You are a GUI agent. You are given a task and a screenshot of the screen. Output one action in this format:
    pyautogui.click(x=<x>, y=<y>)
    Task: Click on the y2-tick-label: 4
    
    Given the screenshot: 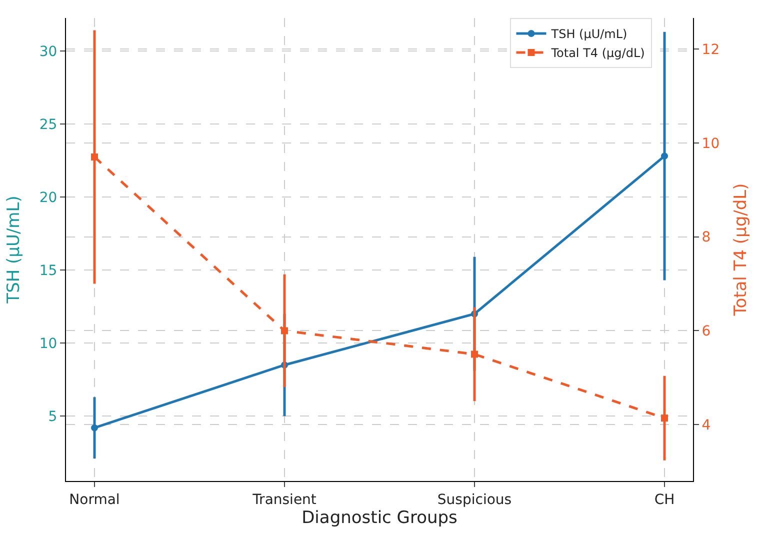 What is the action you would take?
    pyautogui.click(x=706, y=426)
    